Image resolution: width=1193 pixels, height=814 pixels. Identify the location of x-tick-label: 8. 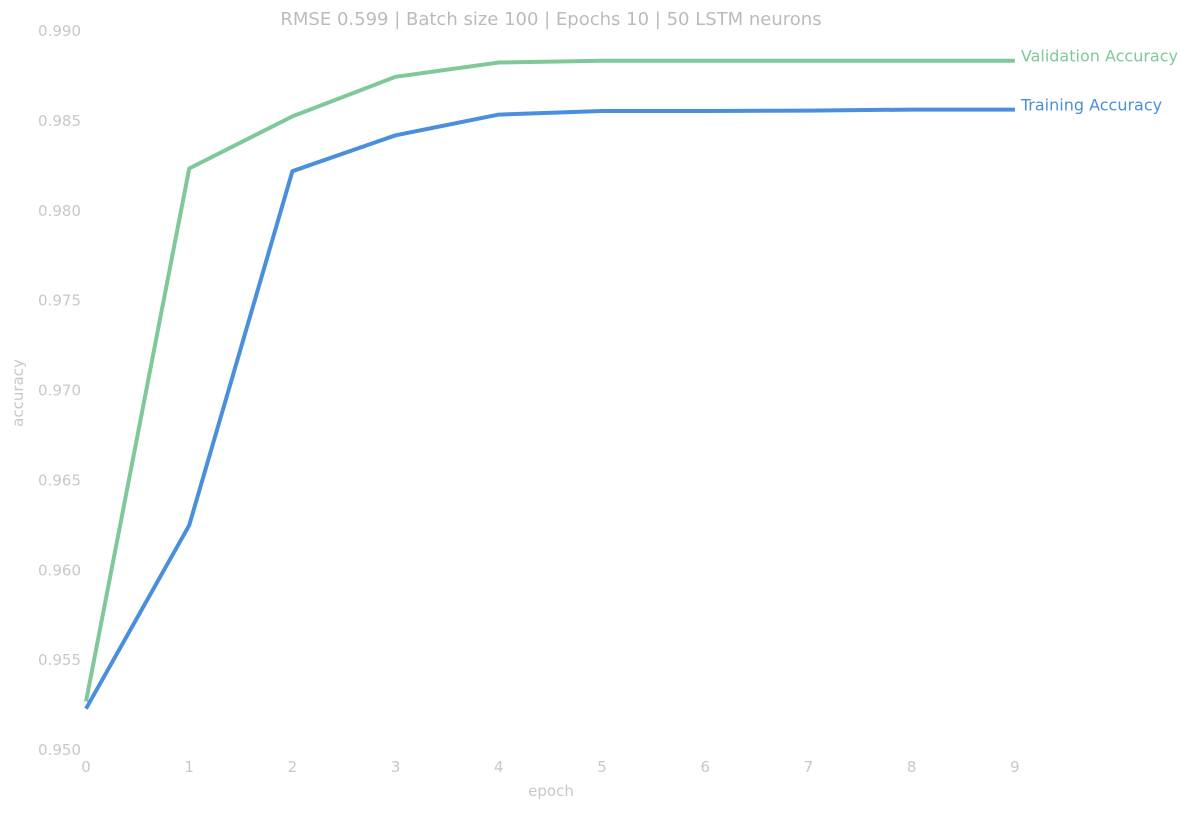
(912, 767).